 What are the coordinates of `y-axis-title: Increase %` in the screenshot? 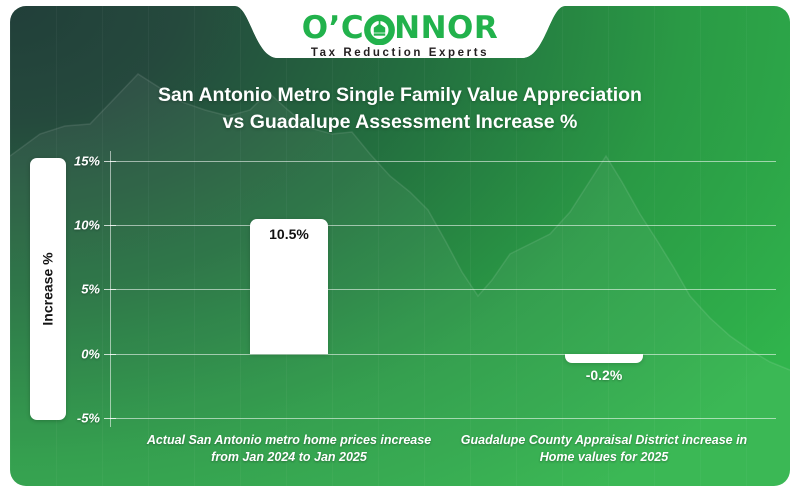 It's located at (48, 289).